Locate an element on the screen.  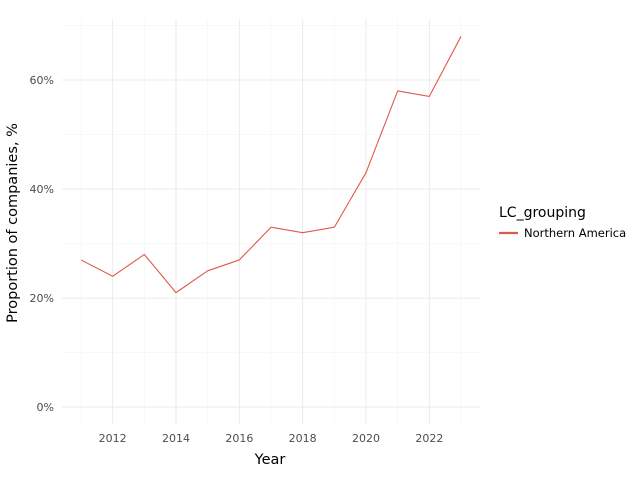
legend: LC_grouping Northern America is located at coordinates (562, 222).